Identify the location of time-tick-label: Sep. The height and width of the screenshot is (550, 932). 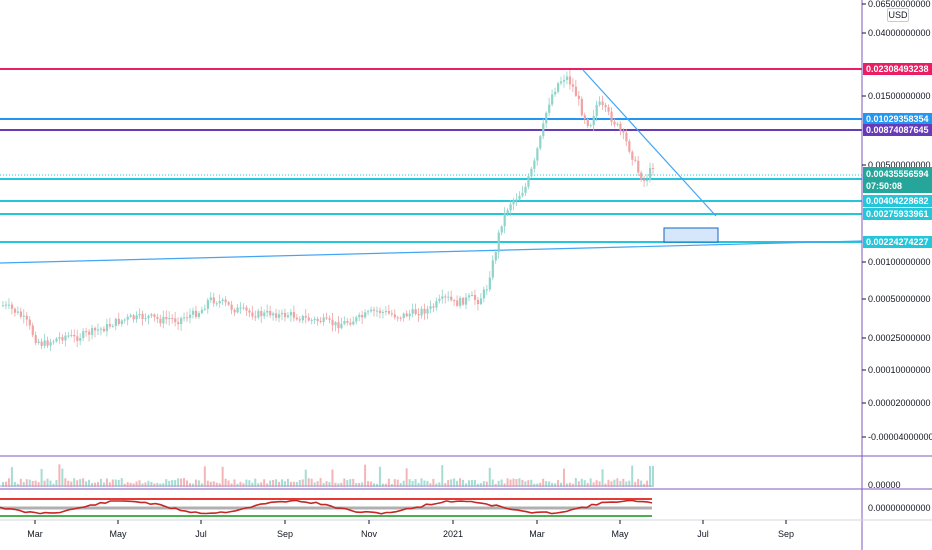
(786, 534).